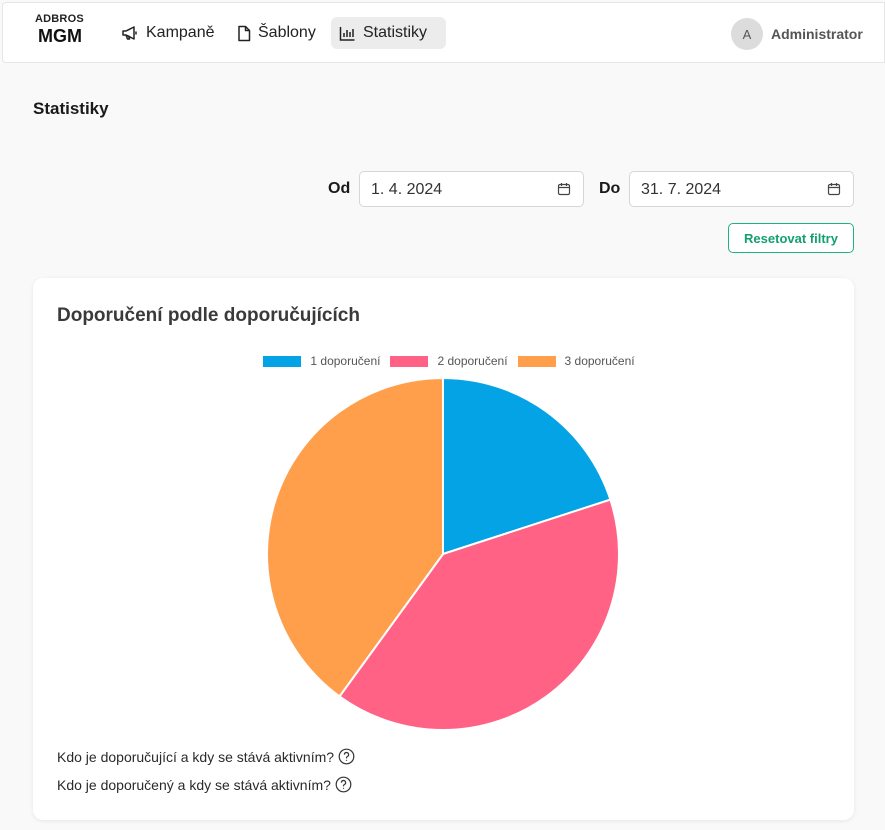 This screenshot has height=830, width=885. Describe the element at coordinates (345, 361) in the screenshot. I see `legend-label: 1 doporučení` at that location.